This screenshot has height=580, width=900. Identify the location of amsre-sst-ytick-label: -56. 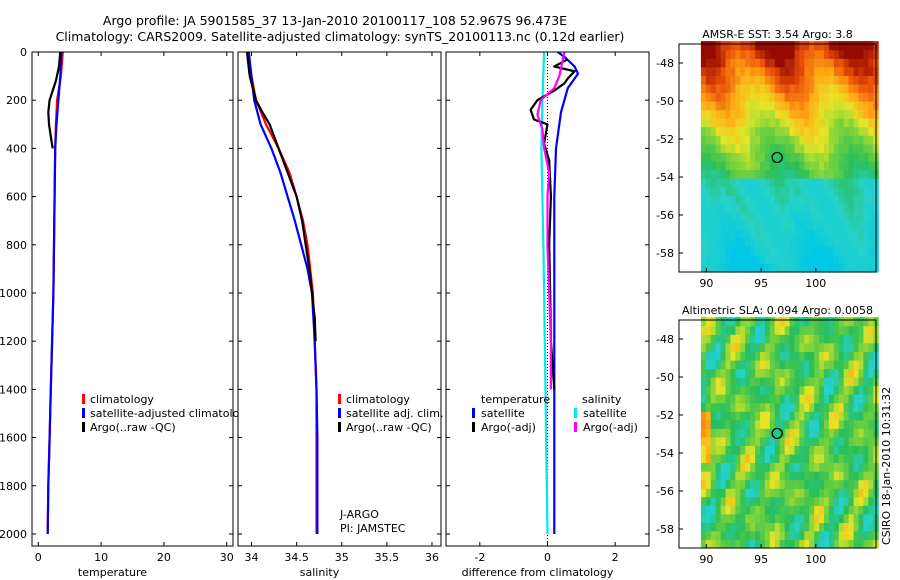
(665, 215).